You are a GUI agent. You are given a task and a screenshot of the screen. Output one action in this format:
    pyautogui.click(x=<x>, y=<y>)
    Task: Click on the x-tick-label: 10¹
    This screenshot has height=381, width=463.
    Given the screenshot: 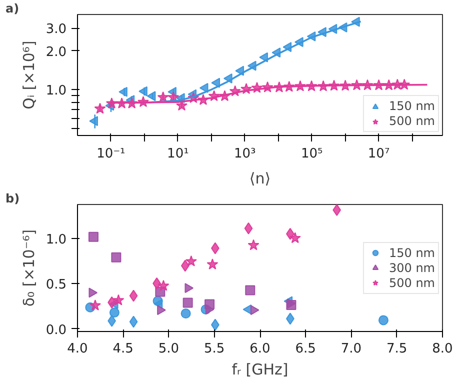 What is the action you would take?
    pyautogui.click(x=178, y=154)
    